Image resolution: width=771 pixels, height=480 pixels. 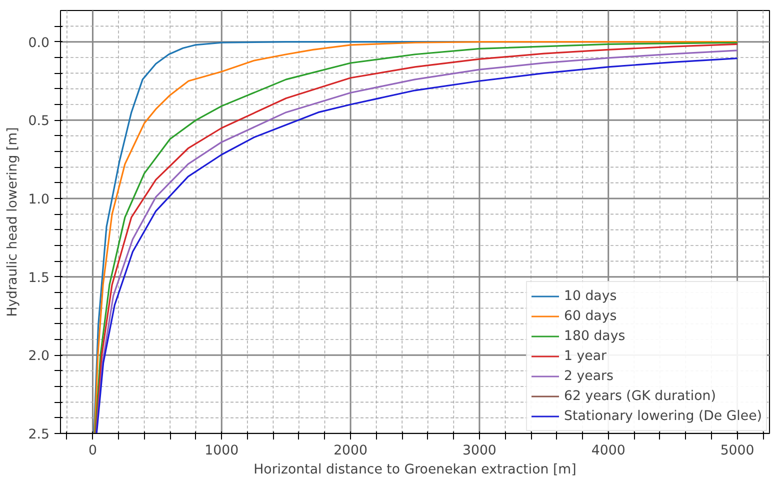 I want to click on legend-label: 2 years, so click(x=589, y=376).